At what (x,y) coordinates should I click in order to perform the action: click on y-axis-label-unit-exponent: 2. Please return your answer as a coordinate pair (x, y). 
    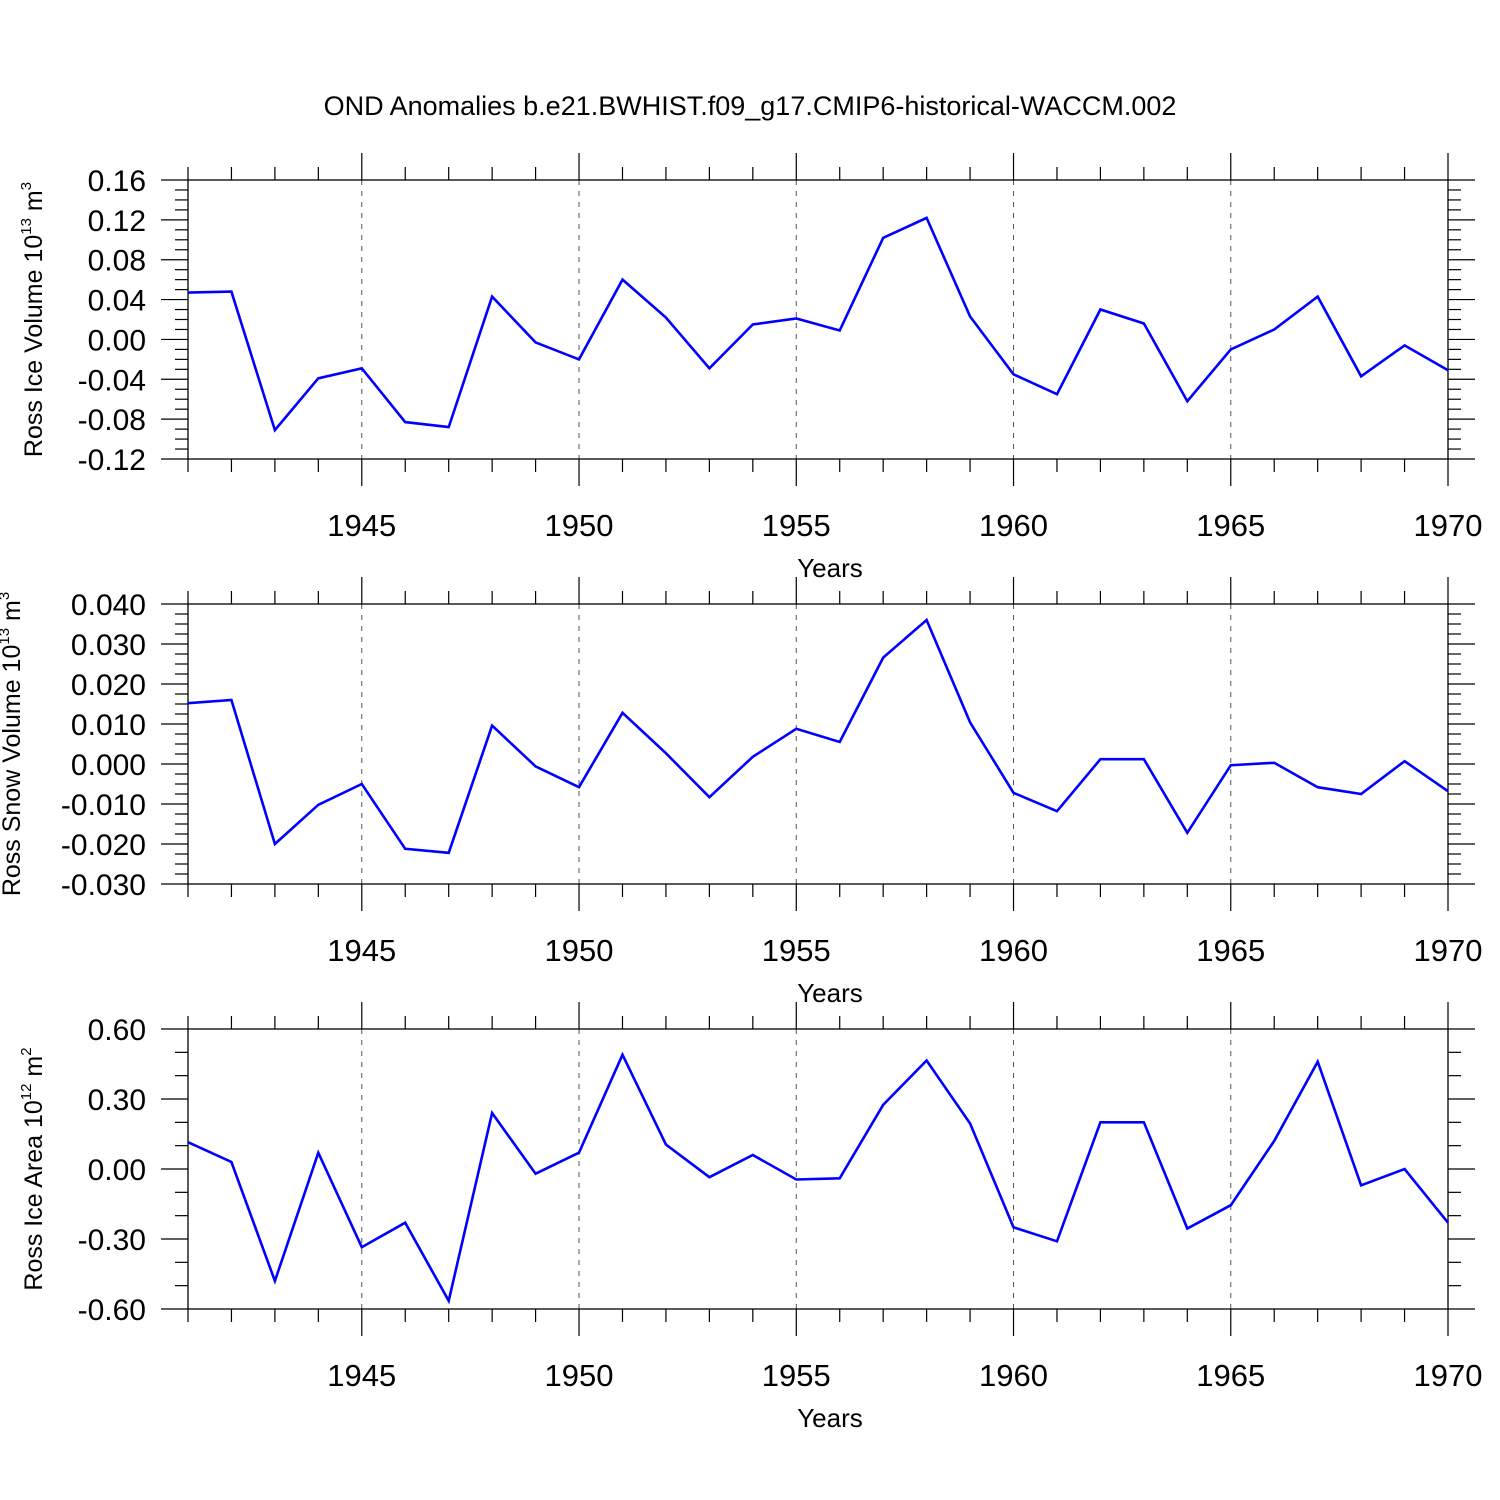
    Looking at the image, I should click on (26, 1051).